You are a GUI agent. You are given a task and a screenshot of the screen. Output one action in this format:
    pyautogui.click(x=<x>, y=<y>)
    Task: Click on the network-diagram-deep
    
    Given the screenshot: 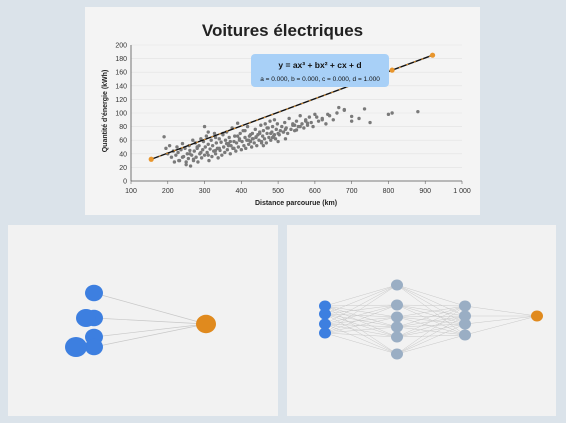 What is the action you would take?
    pyautogui.click(x=431, y=319)
    